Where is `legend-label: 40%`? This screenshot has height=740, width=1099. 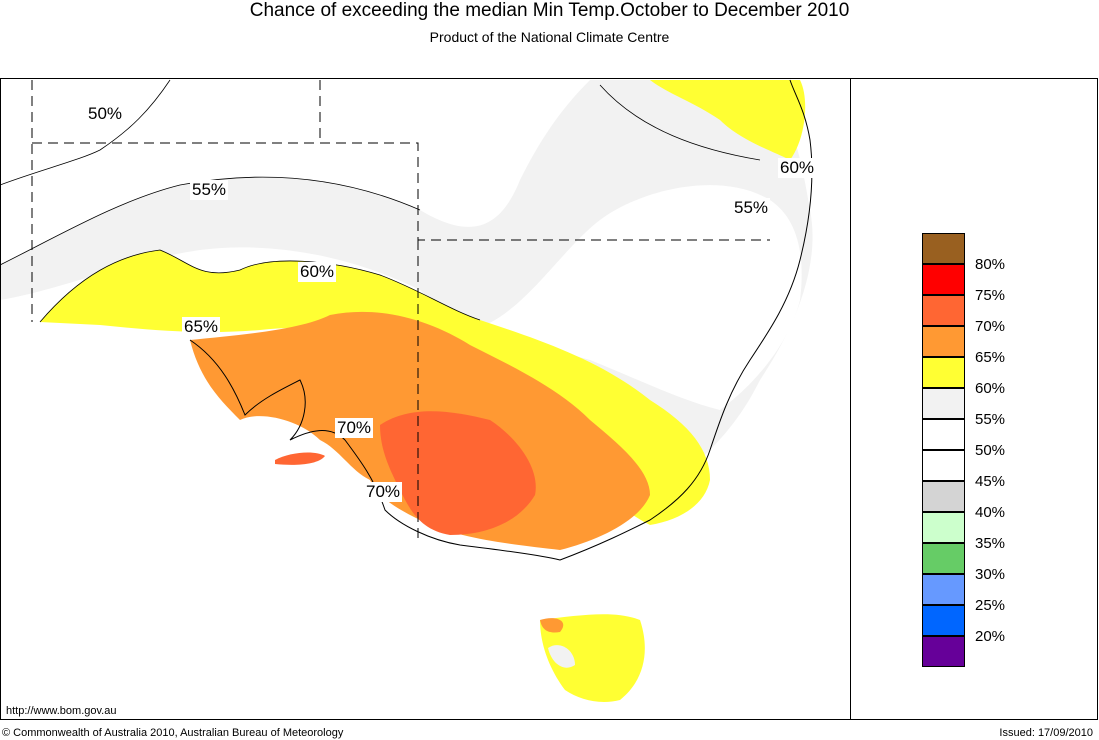 legend-label: 40% is located at coordinates (990, 512).